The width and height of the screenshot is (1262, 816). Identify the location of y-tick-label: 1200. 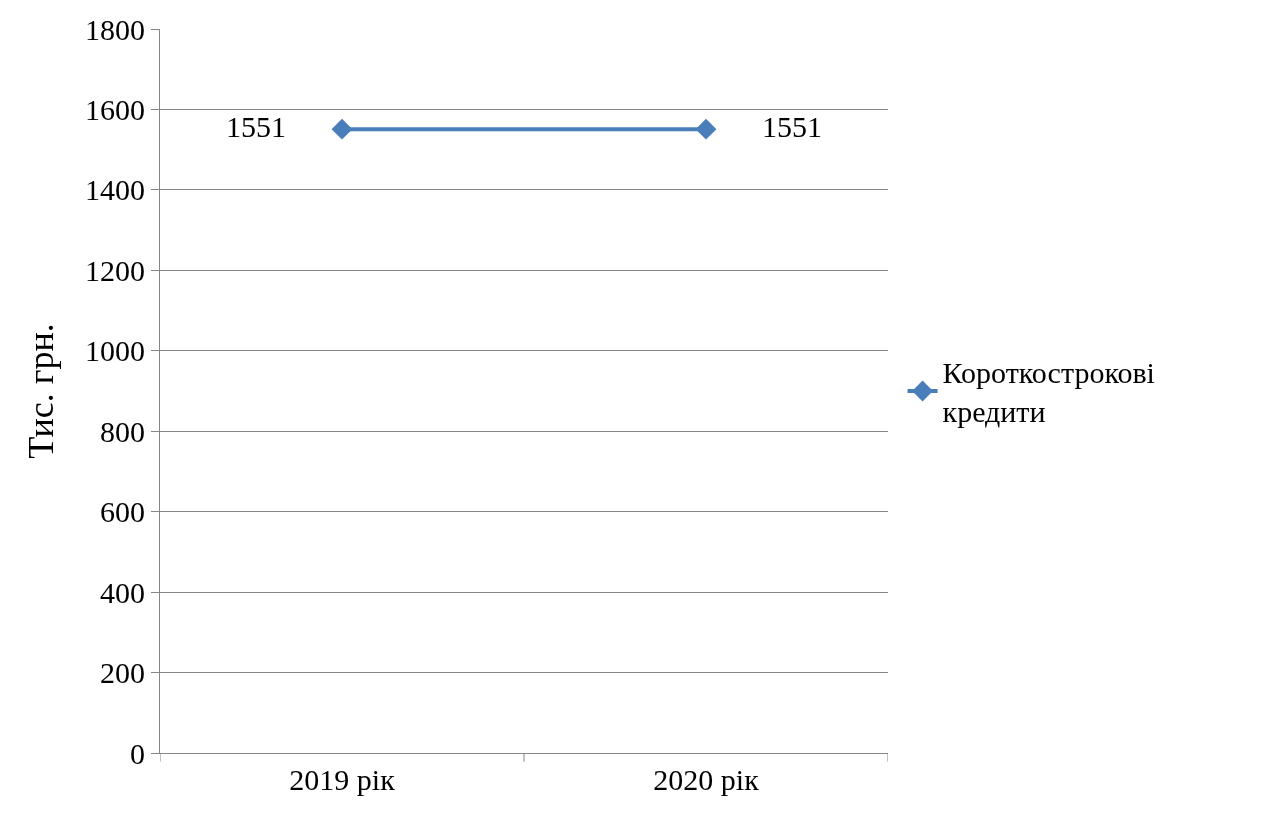
(115, 270).